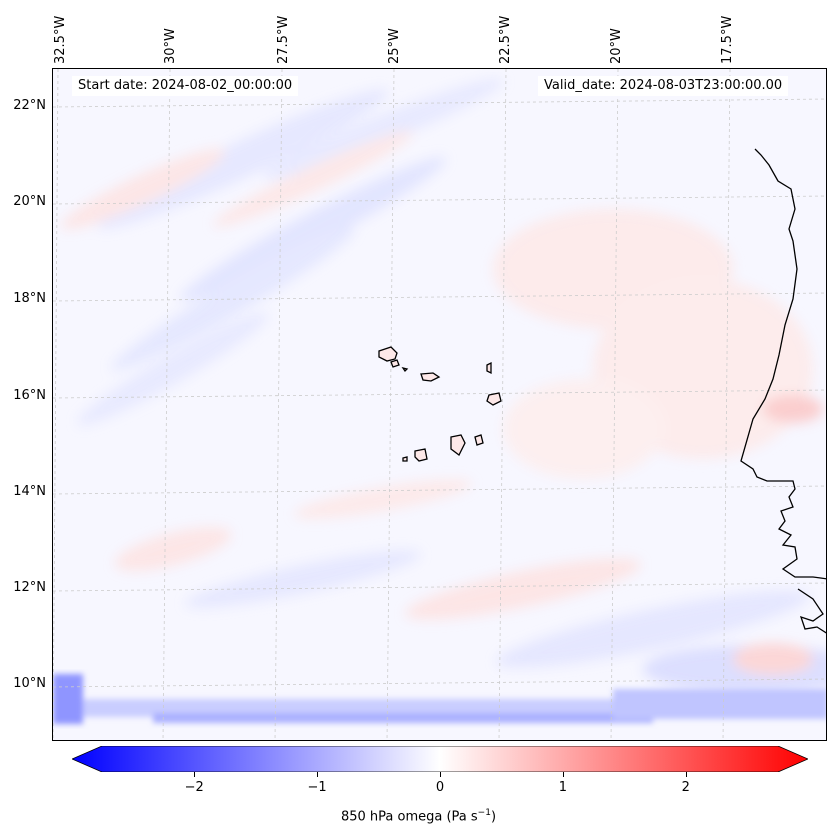 The width and height of the screenshot is (837, 839). Describe the element at coordinates (185, 86) in the screenshot. I see `start-date-label: Start date: 2024-08-02_00:00:00` at that location.